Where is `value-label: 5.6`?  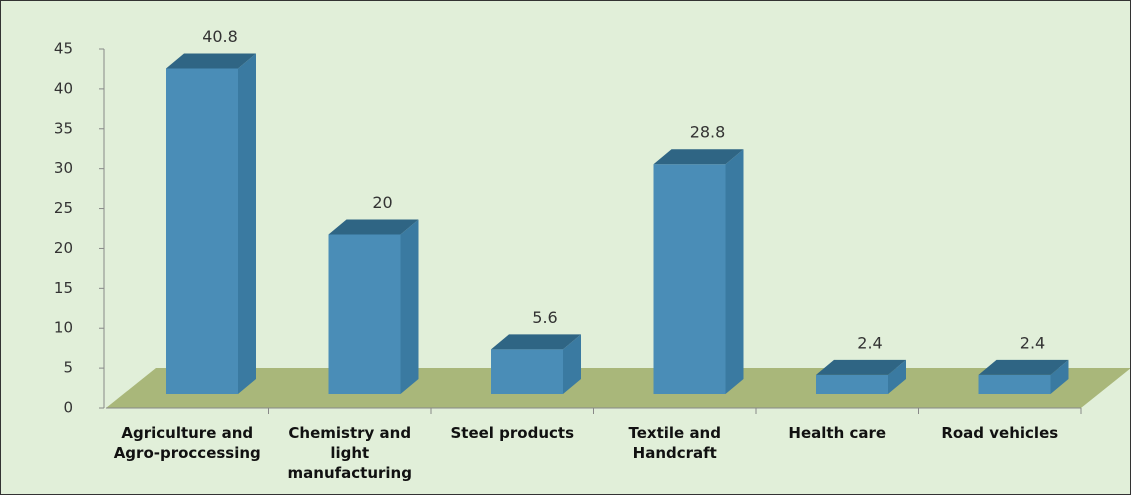 value-label: 5.6 is located at coordinates (544, 317).